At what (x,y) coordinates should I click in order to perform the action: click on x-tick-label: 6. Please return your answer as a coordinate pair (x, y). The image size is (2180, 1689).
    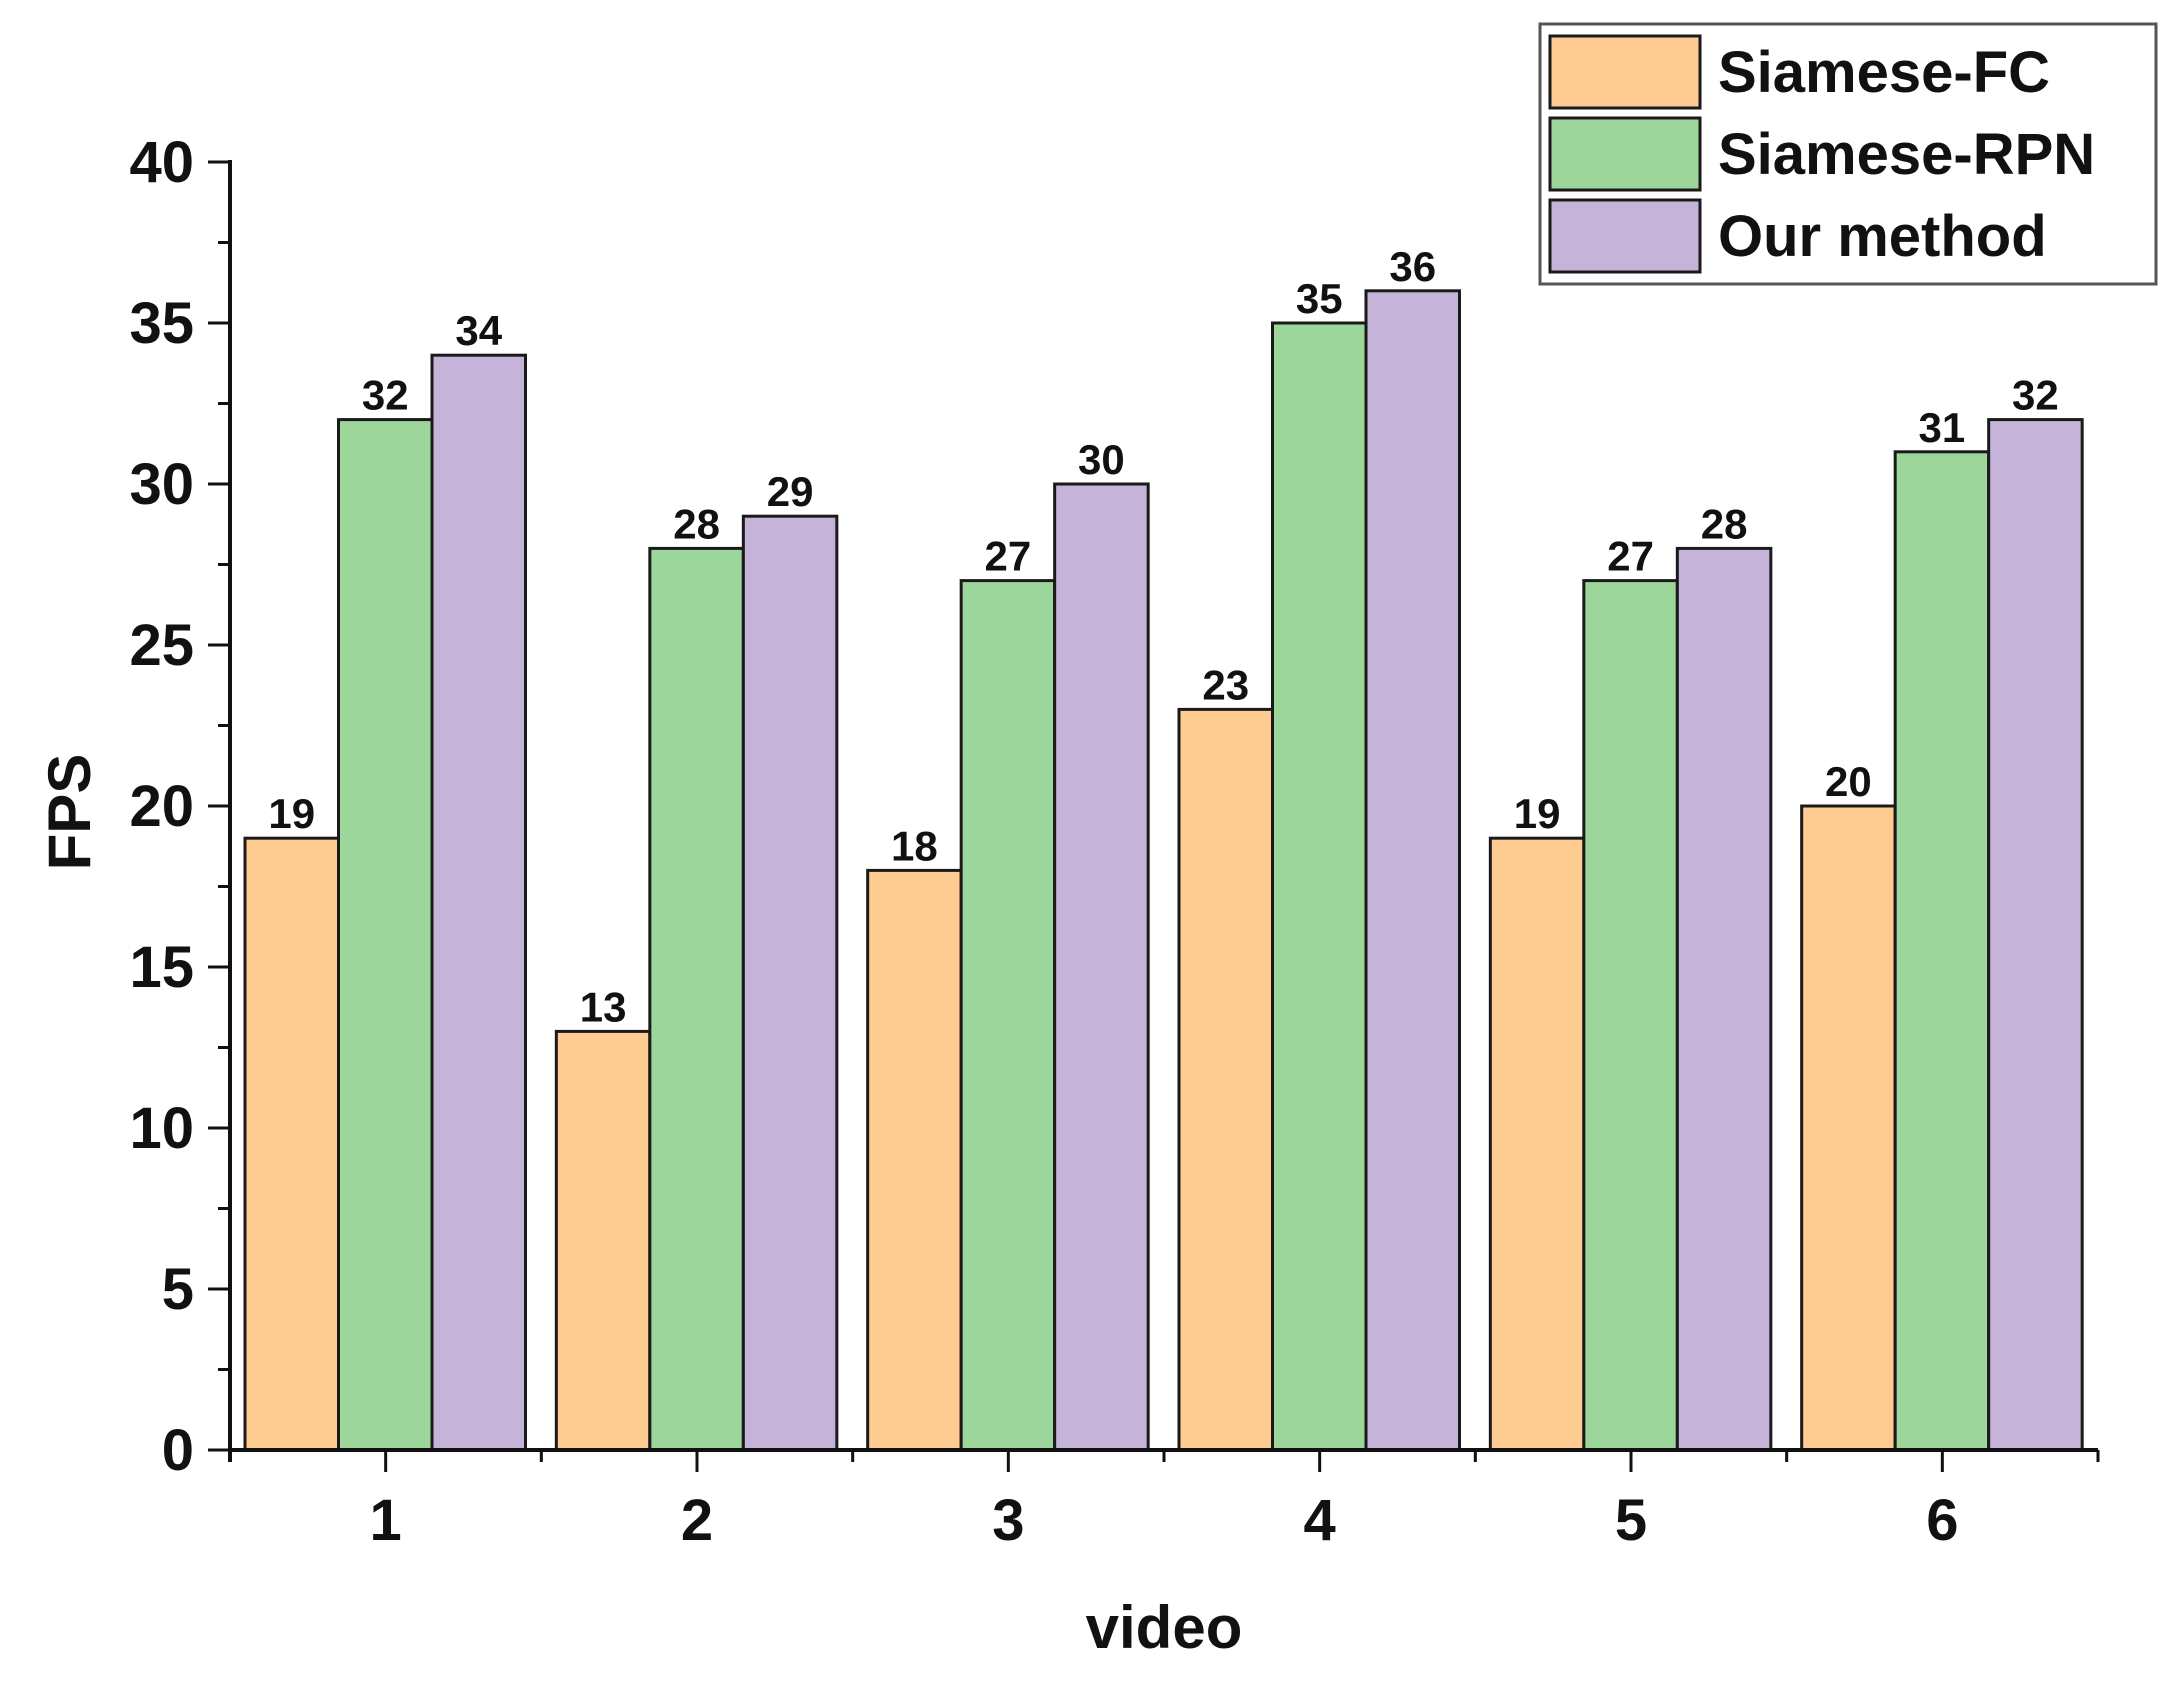
    Looking at the image, I should click on (1942, 1520).